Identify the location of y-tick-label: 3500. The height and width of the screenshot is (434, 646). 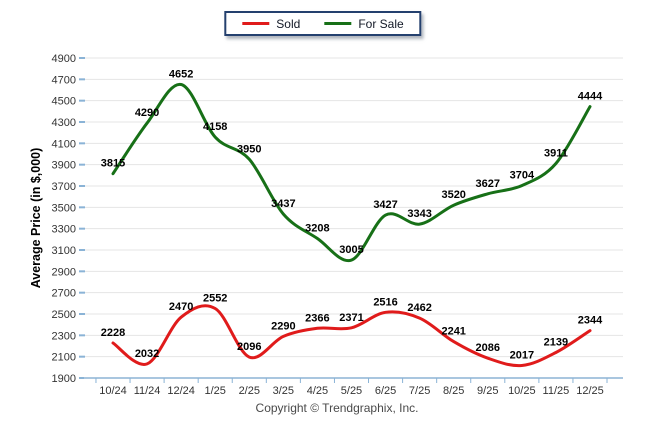
(64, 208).